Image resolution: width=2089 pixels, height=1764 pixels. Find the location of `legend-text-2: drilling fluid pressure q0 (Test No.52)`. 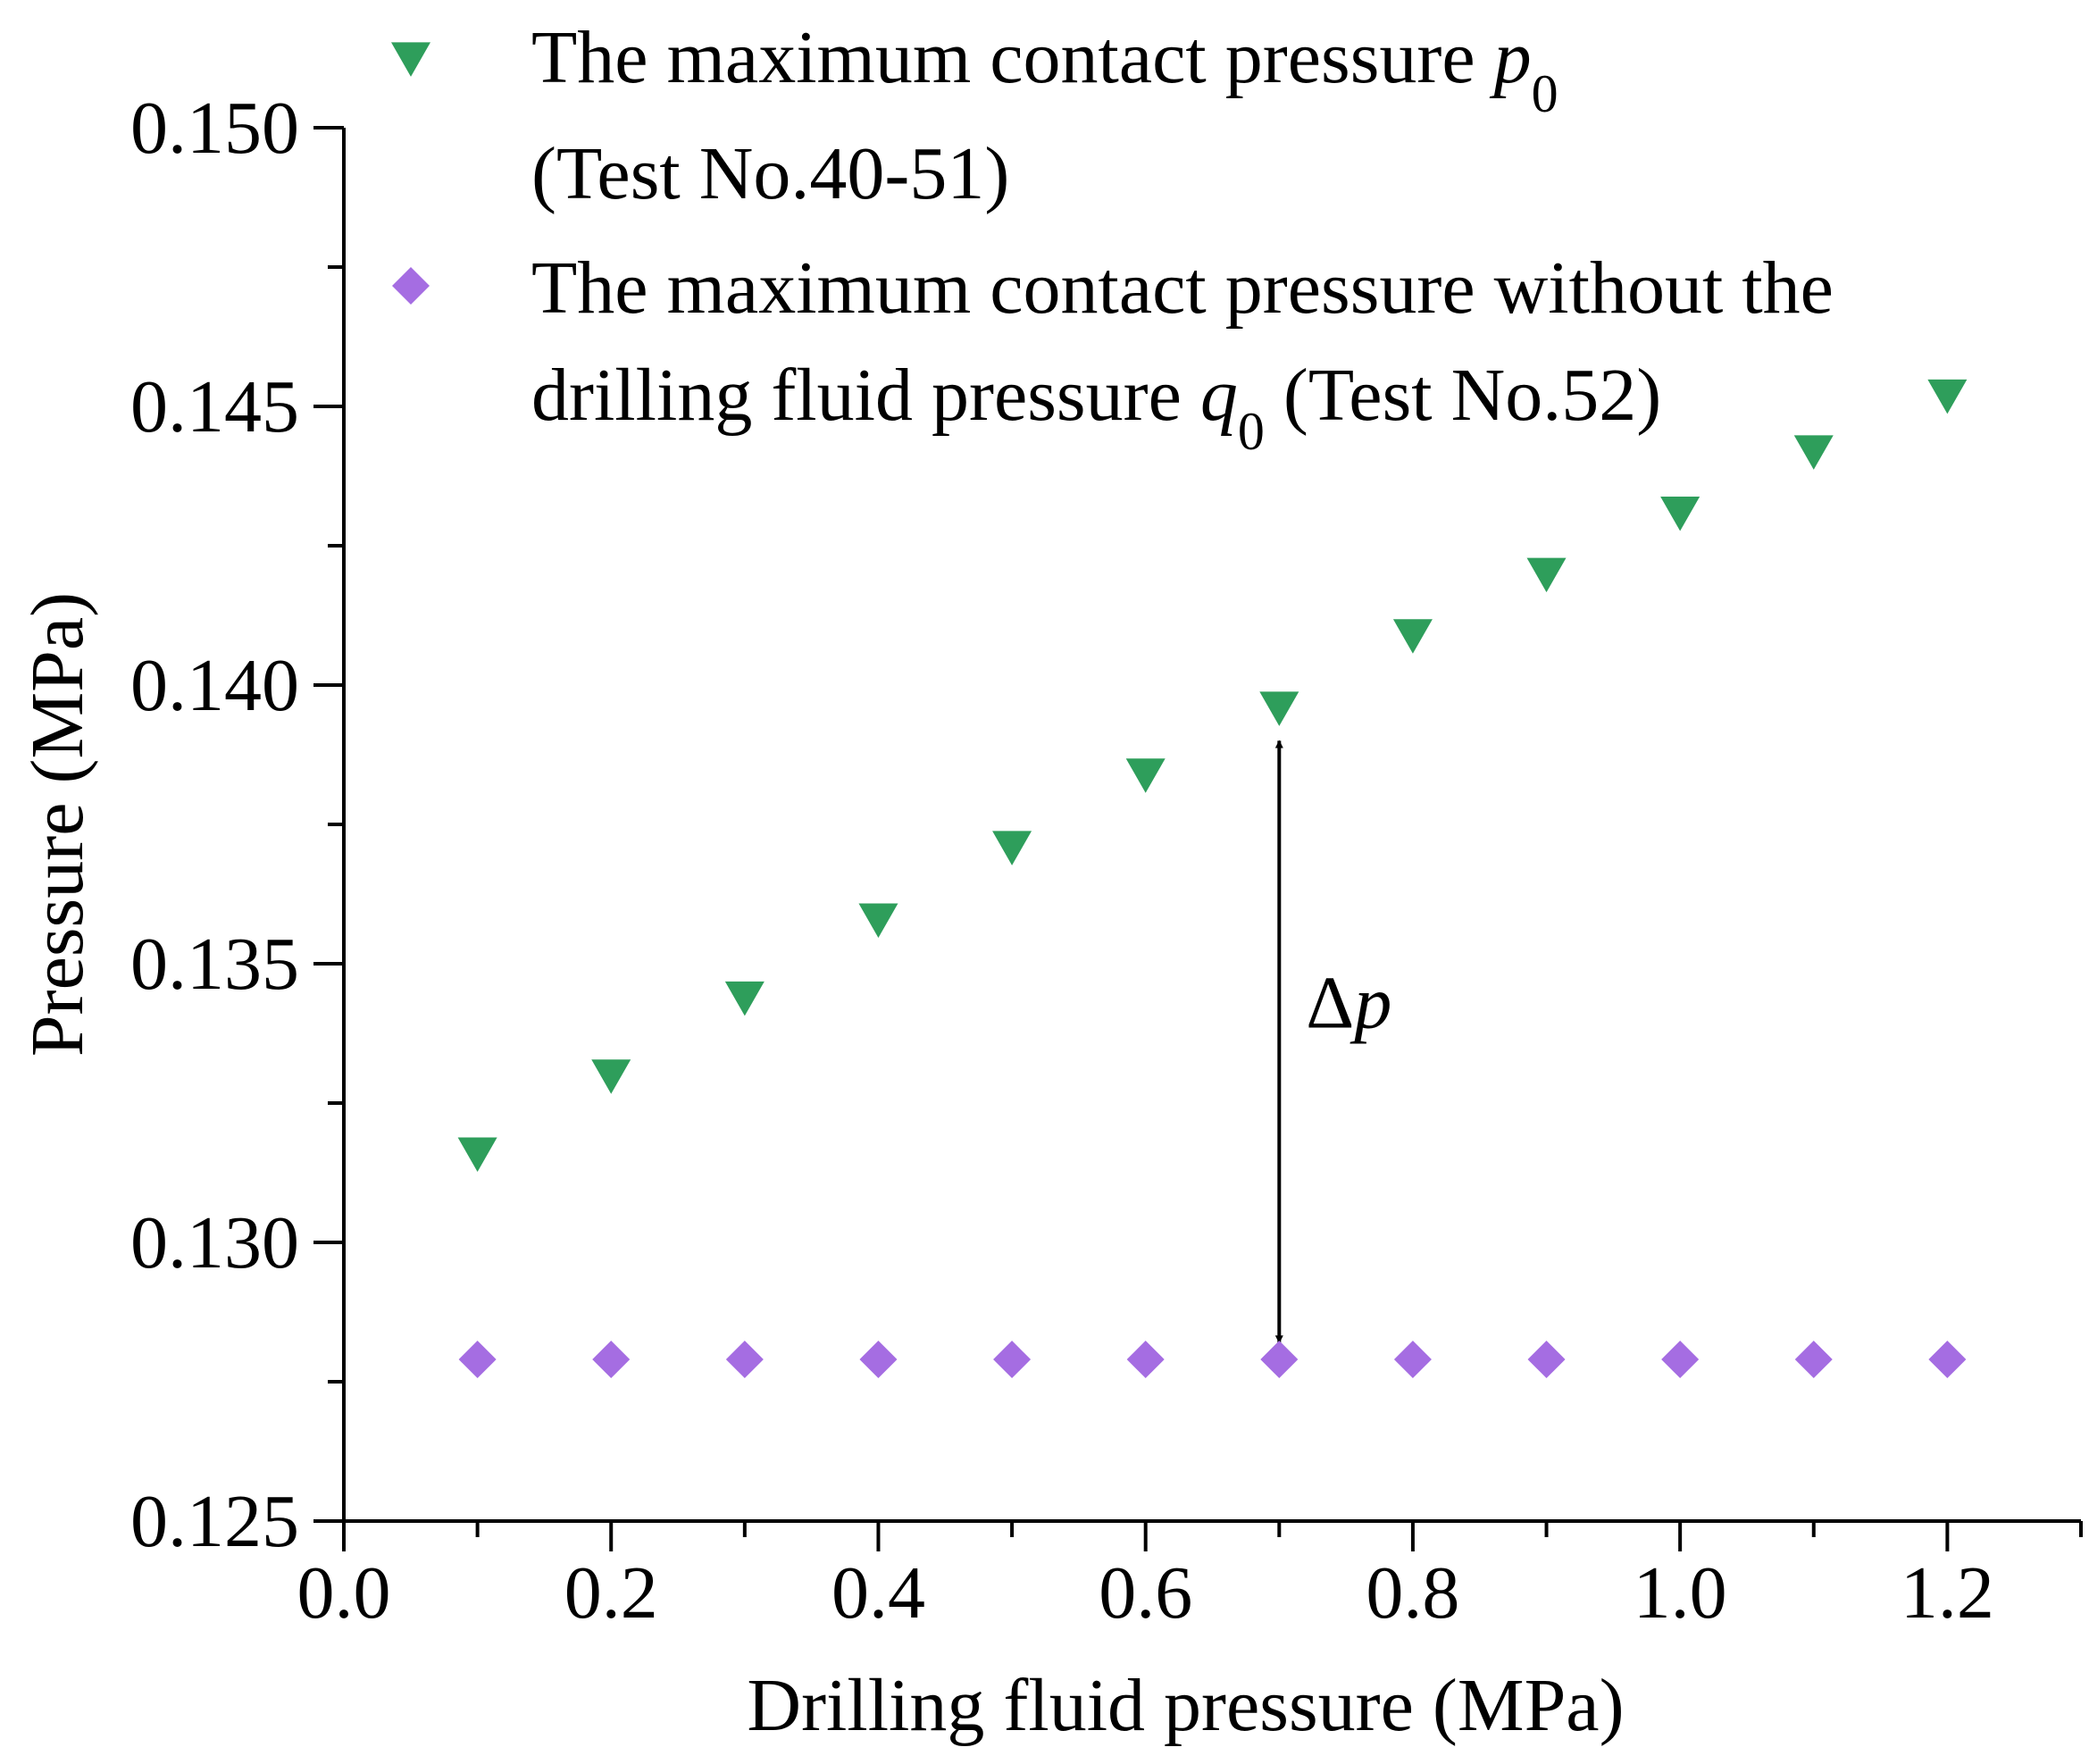

legend-text-2: drilling fluid pressure q0 (Test No.52) is located at coordinates (1096, 407).